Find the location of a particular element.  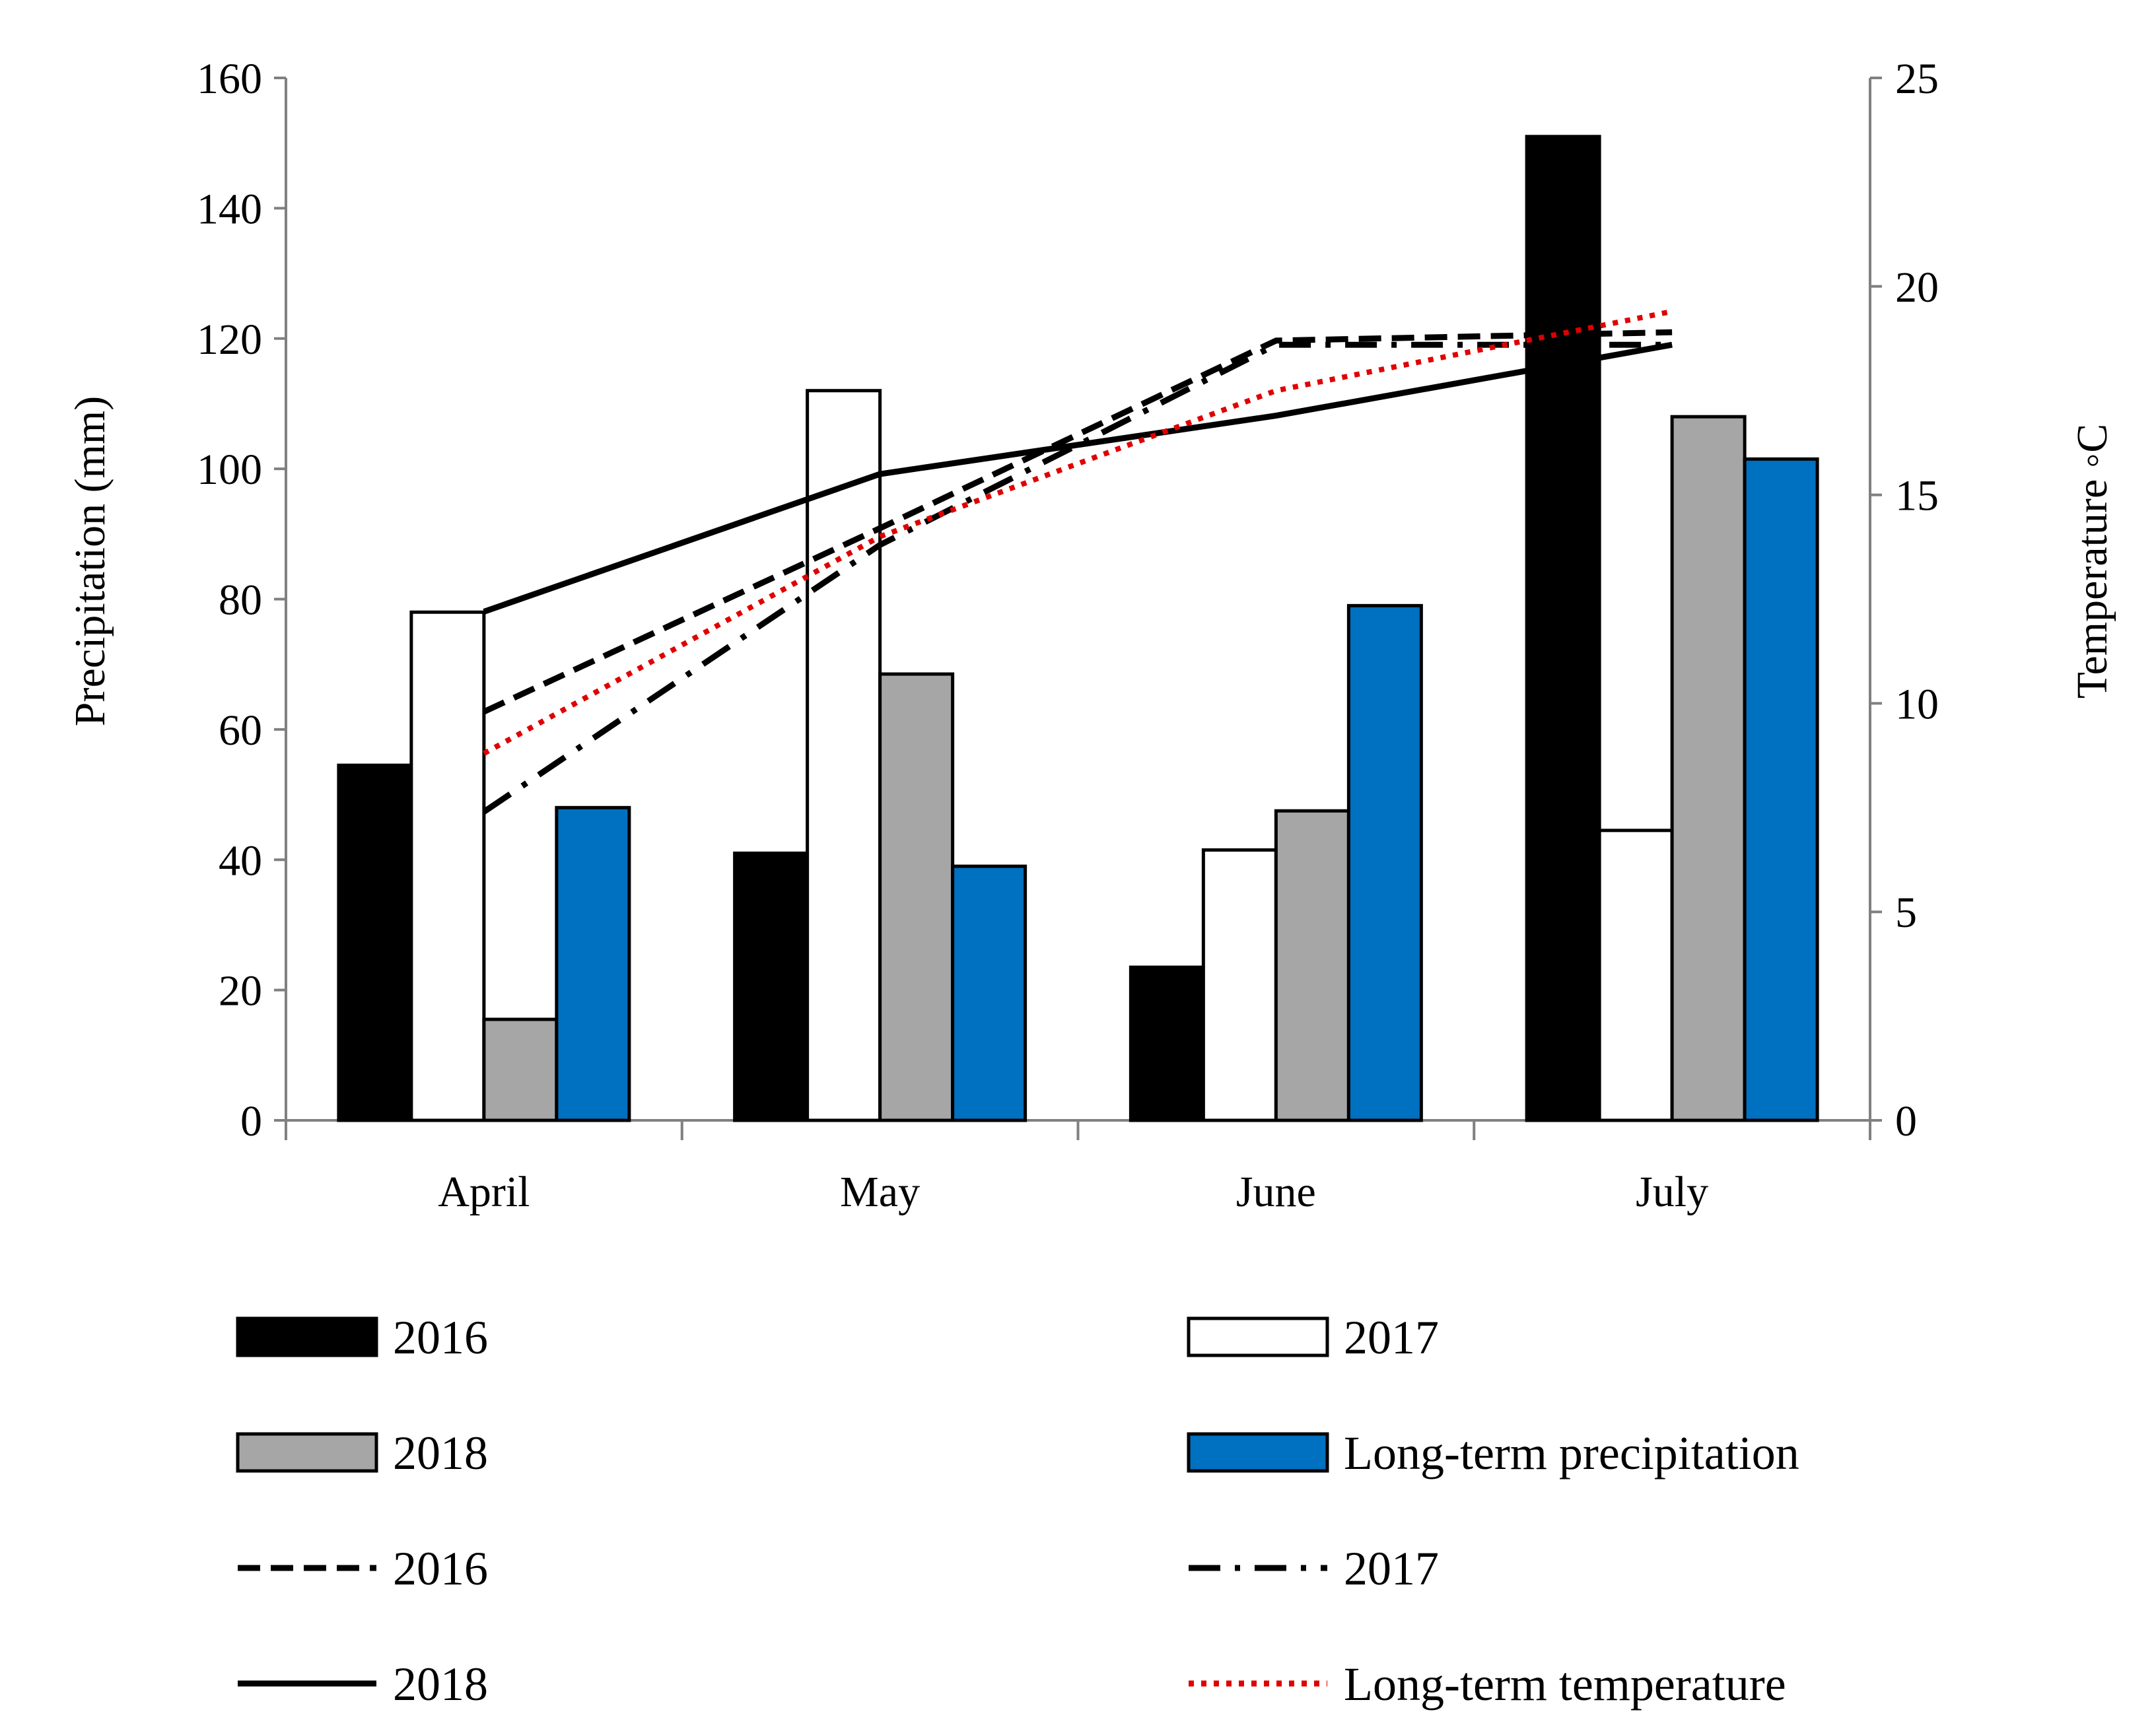

y-right-tick-label: 20 is located at coordinates (1917, 287).